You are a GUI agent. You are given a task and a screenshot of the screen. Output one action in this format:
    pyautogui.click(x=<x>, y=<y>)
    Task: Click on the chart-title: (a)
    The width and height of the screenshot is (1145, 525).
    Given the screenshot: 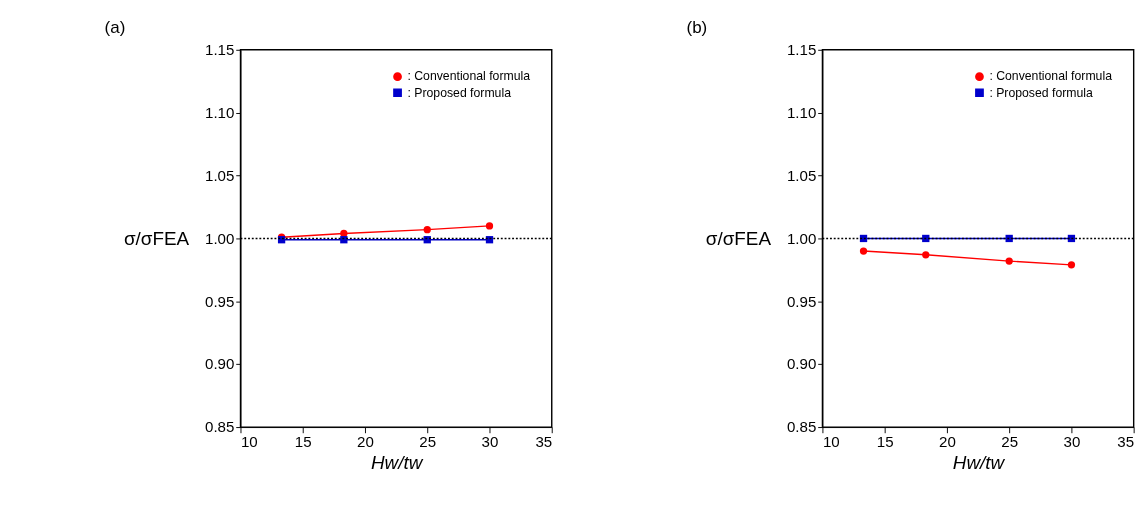 What is the action you would take?
    pyautogui.click(x=115, y=27)
    